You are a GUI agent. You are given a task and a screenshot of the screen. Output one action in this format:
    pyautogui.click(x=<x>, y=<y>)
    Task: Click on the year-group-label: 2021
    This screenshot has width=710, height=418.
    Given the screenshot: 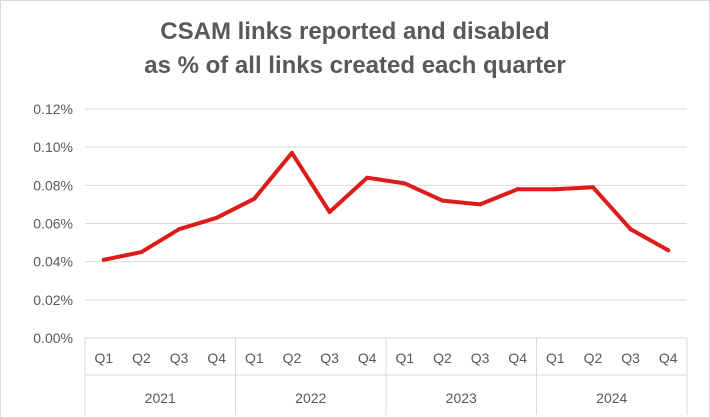 What is the action you would take?
    pyautogui.click(x=160, y=398)
    